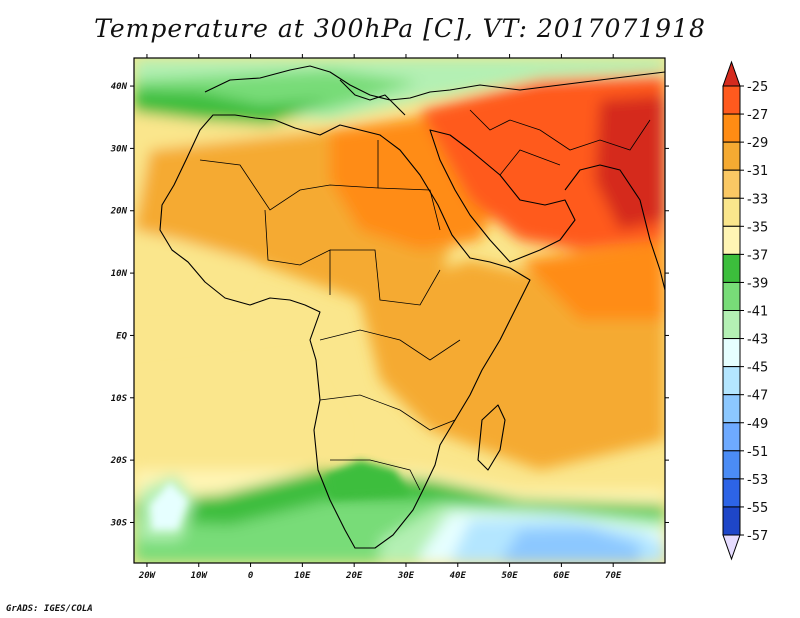  What do you see at coordinates (757, 143) in the screenshot?
I see `colorbar-label: -29` at bounding box center [757, 143].